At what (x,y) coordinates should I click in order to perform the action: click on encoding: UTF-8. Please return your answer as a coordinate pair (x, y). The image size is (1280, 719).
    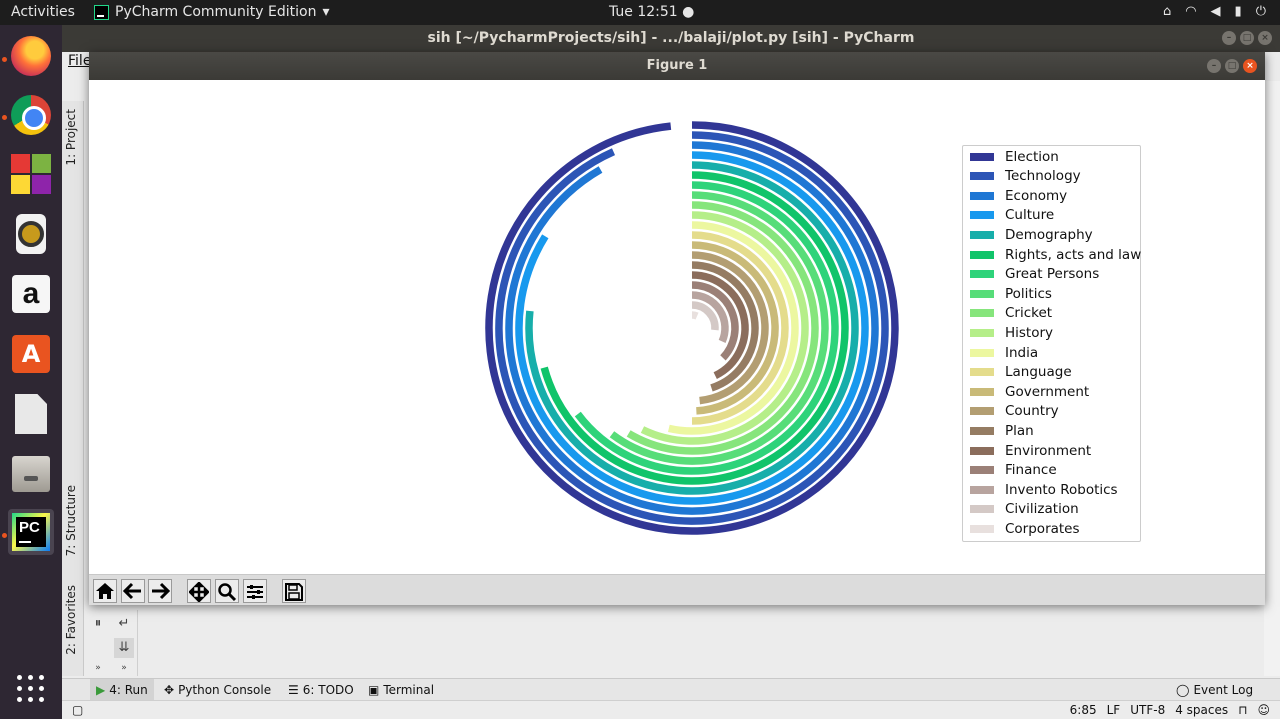
    Looking at the image, I should click on (1148, 710).